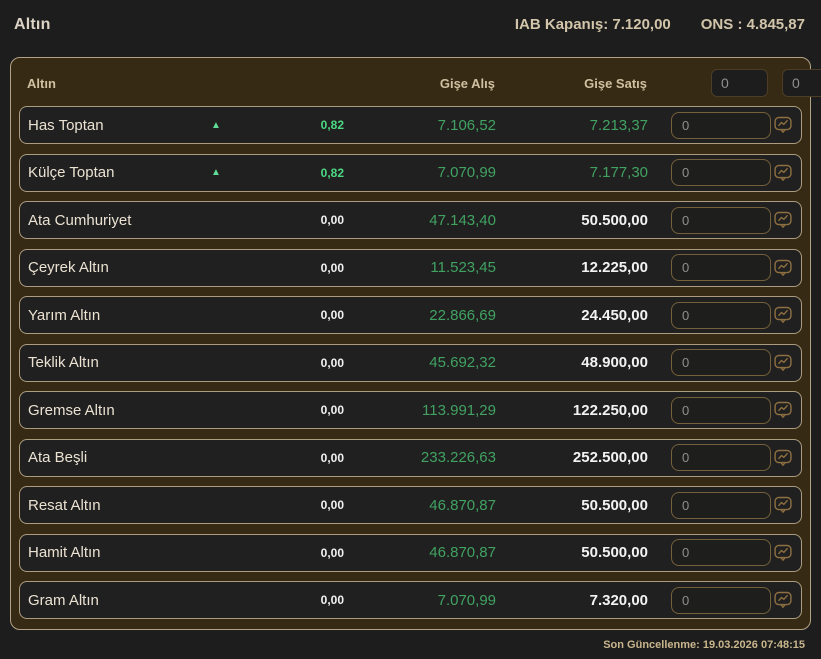  Describe the element at coordinates (410, 125) in the screenshot. I see `table-row: Has Toptan ▲ 0,82 7.106,52 7.213,37` at that location.